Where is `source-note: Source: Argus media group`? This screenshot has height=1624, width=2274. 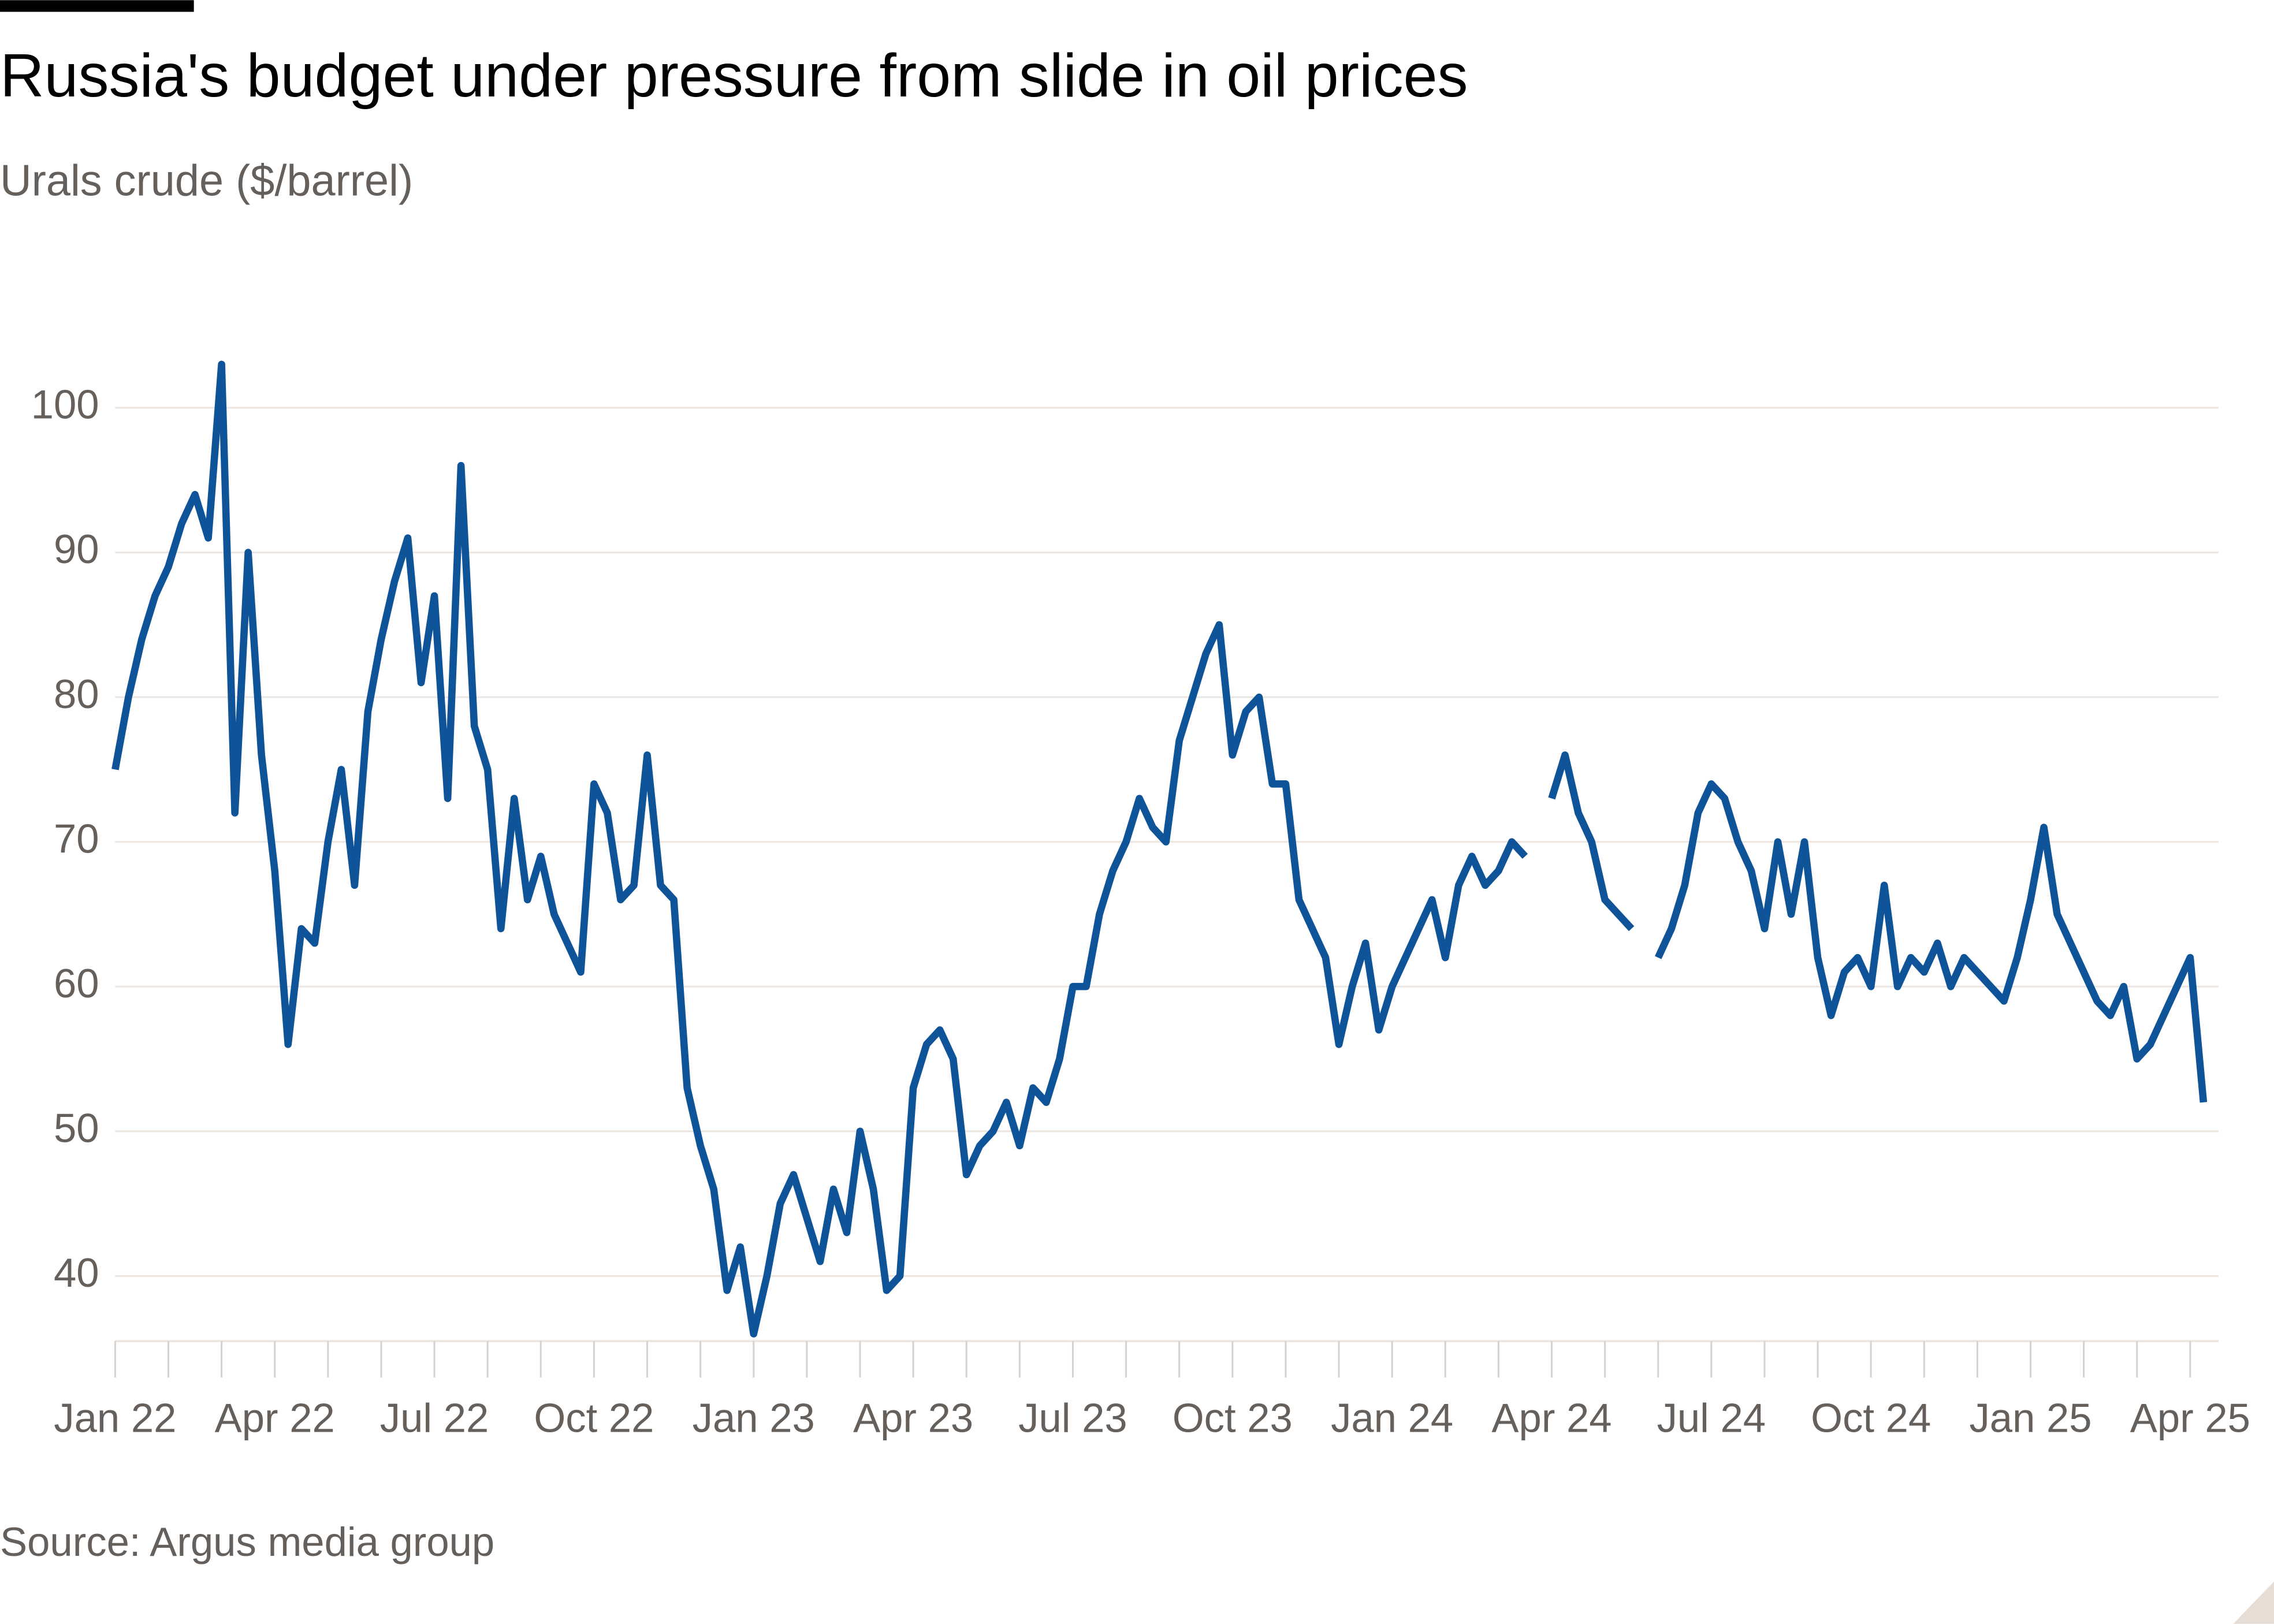
source-note: Source: Argus media group is located at coordinates (247, 1542).